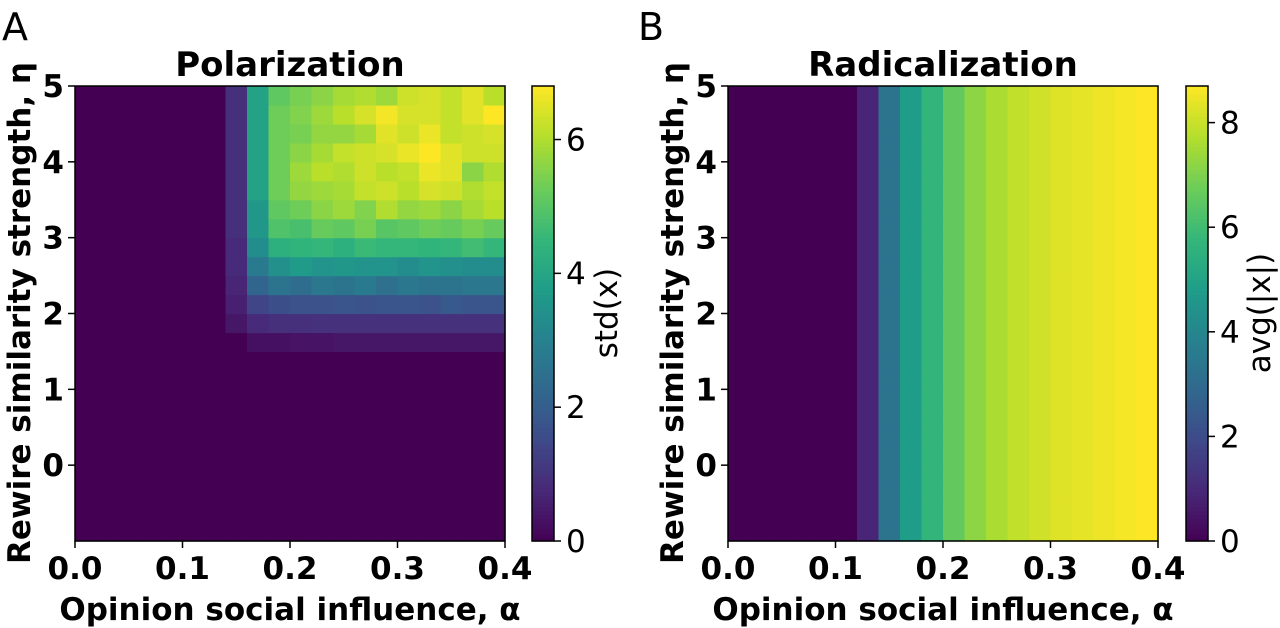 The image size is (1280, 628). I want to click on x-tick-label: 0.3, so click(1050, 569).